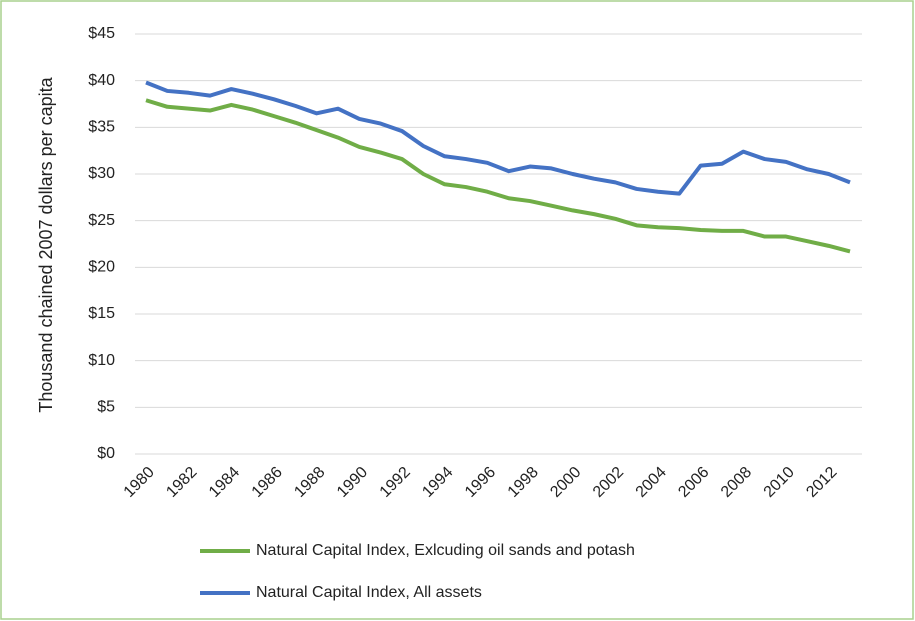 The height and width of the screenshot is (621, 915). I want to click on y-tick-label: $35, so click(101, 127).